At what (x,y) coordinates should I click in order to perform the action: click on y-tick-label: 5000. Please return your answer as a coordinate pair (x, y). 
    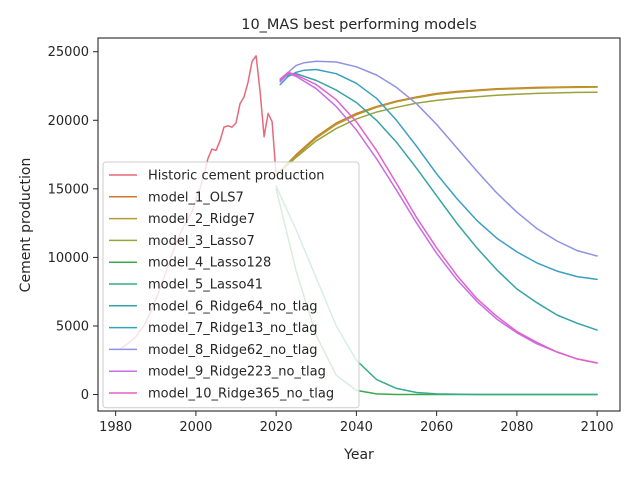
    Looking at the image, I should click on (72, 326).